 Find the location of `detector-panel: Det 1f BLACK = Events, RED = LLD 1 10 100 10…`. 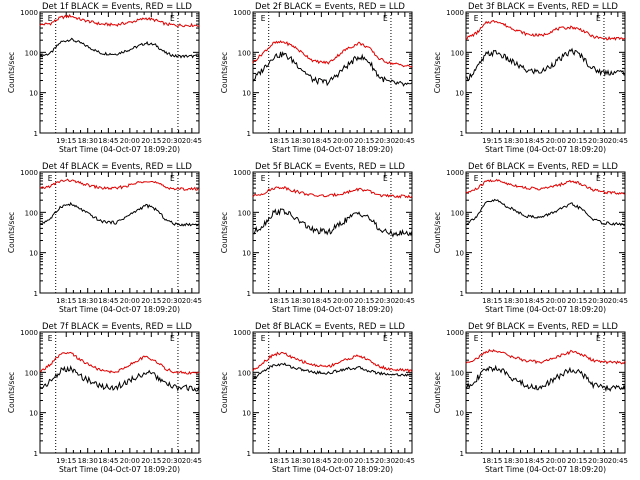

detector-panel: Det 1f BLACK = Events, RED = LLD 1 10 100 10… is located at coordinates (104, 78).